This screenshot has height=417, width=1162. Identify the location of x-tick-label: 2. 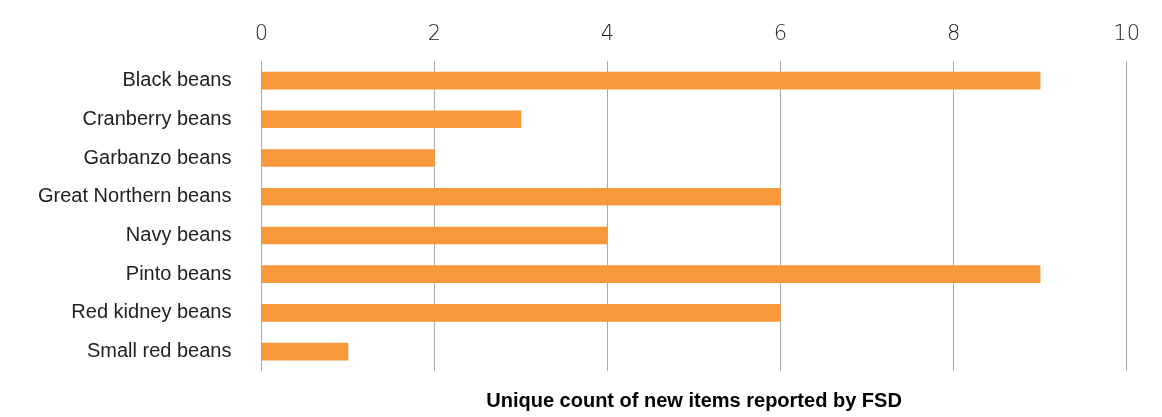
(434, 33).